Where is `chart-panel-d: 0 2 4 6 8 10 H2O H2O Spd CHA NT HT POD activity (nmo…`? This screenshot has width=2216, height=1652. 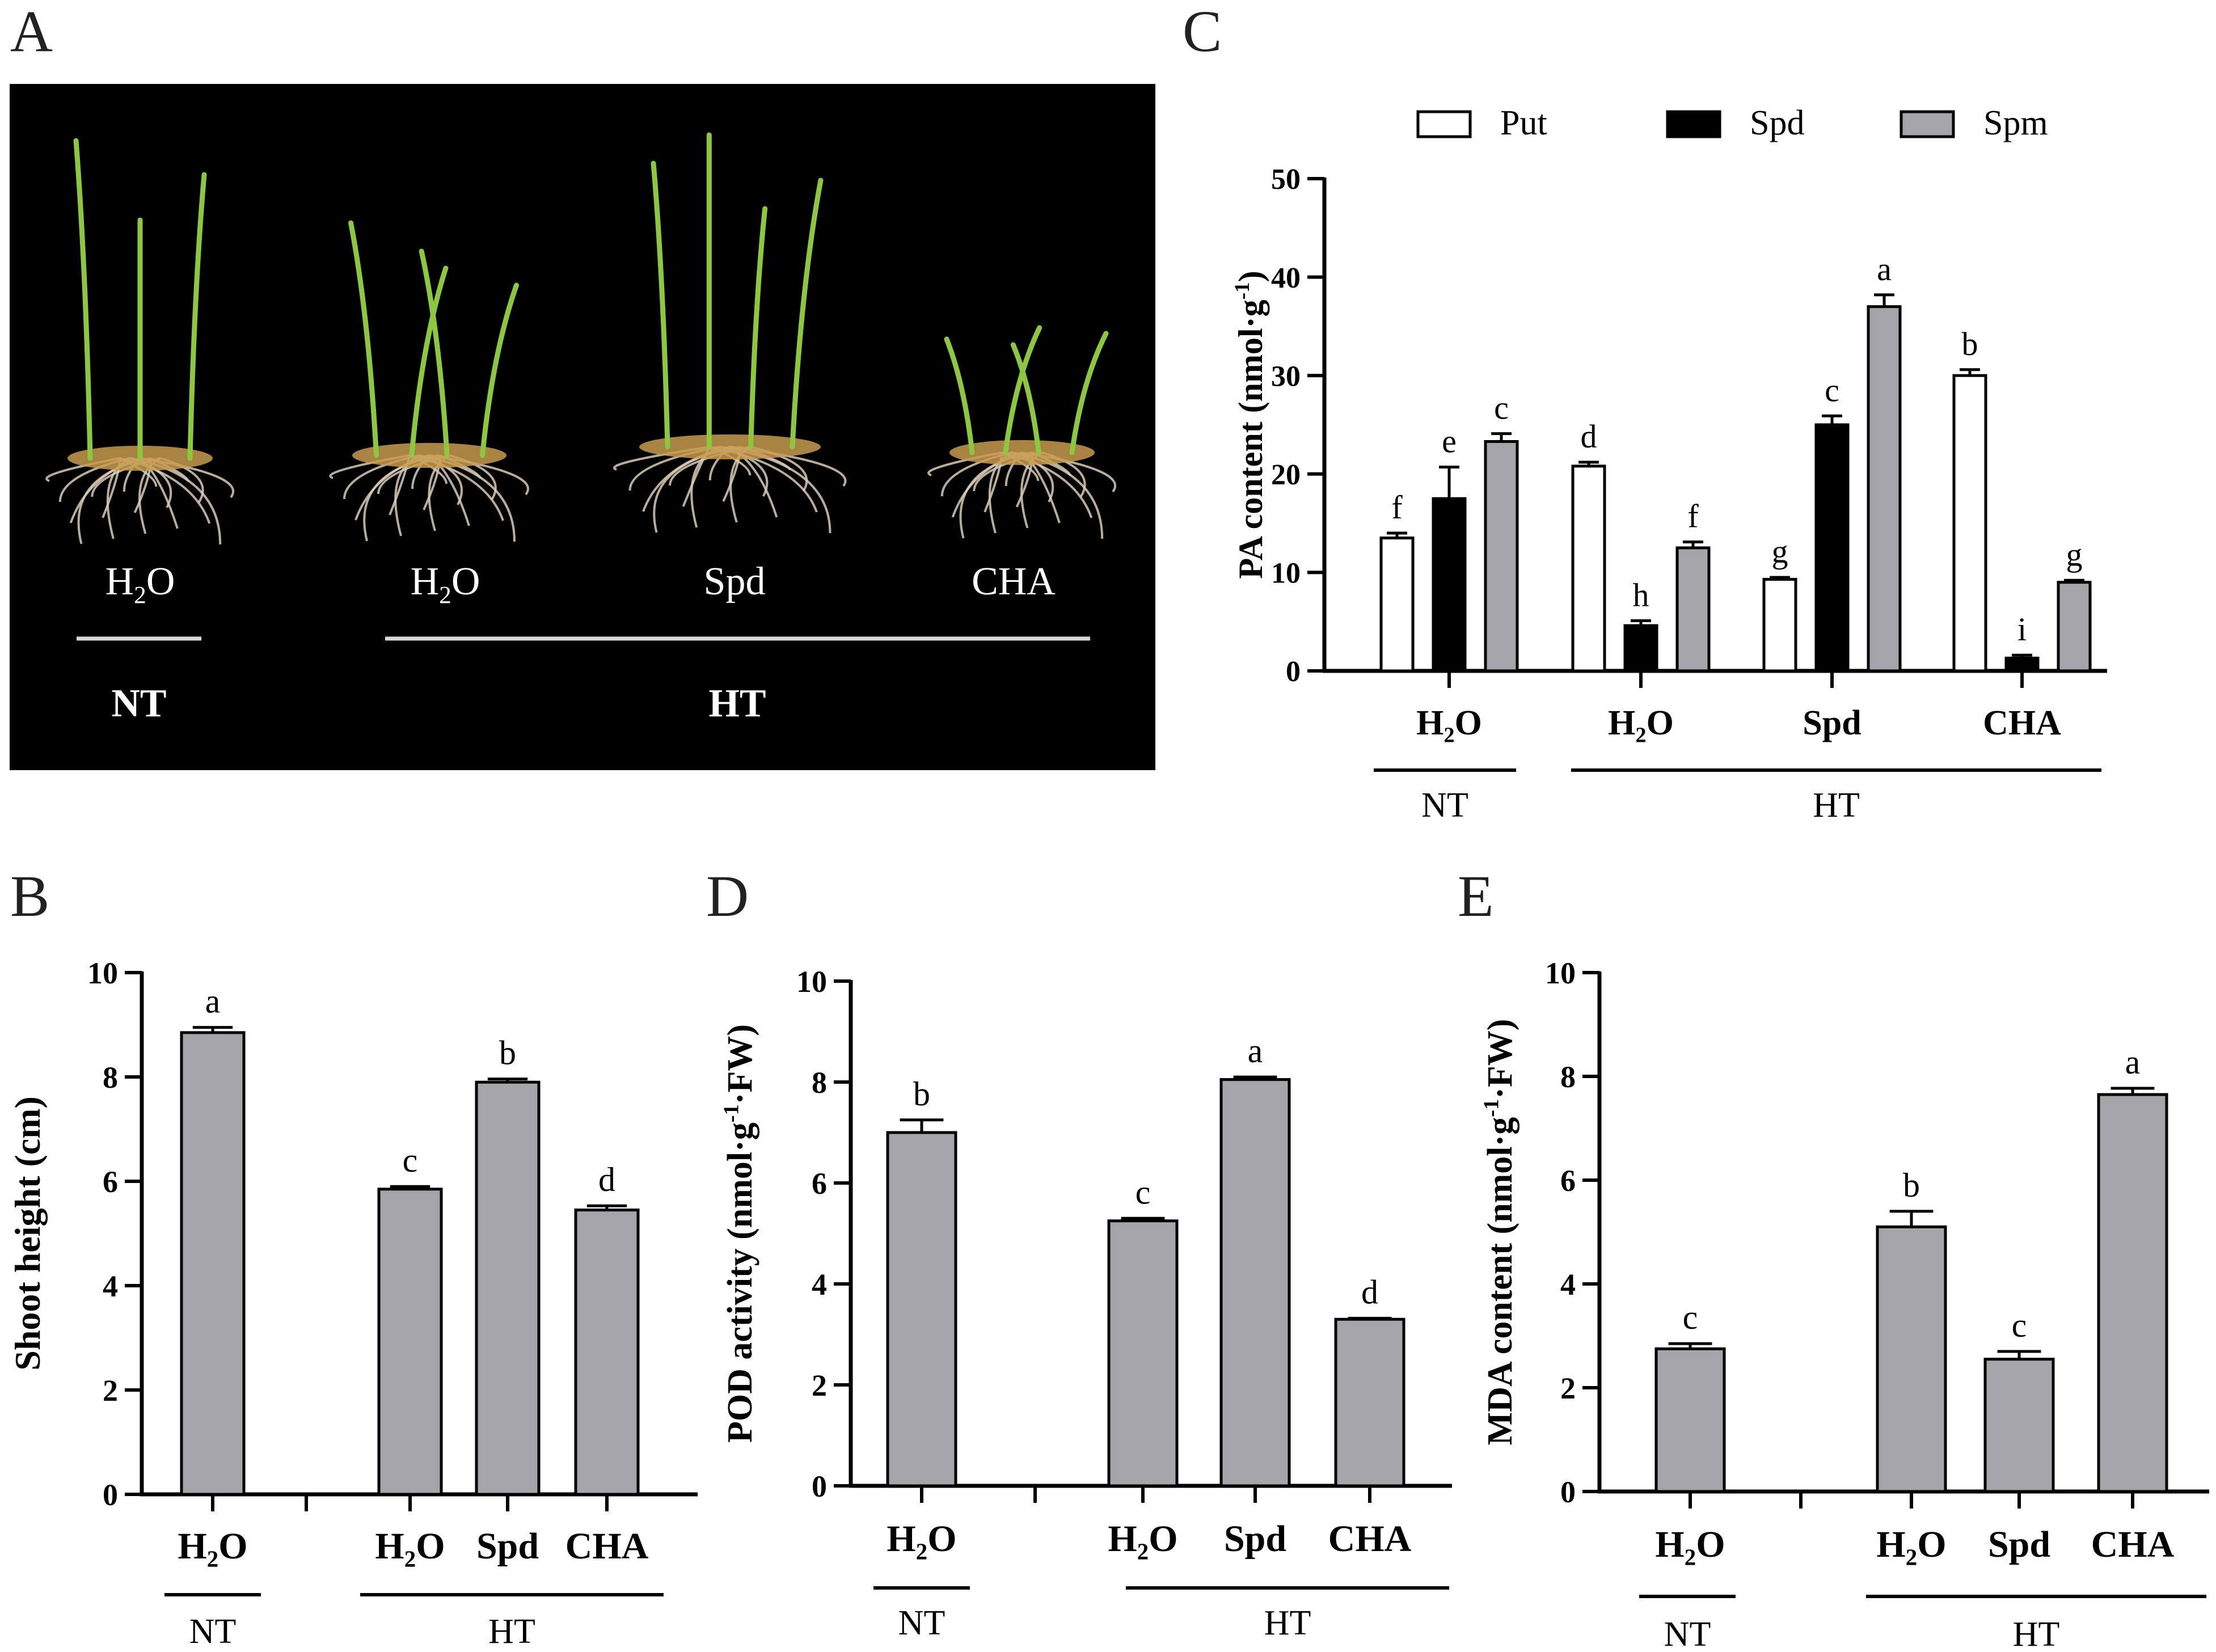 chart-panel-d: 0 2 4 6 8 10 H2O H2O Spd CHA NT HT POD activity (nmo… is located at coordinates (1085, 1303).